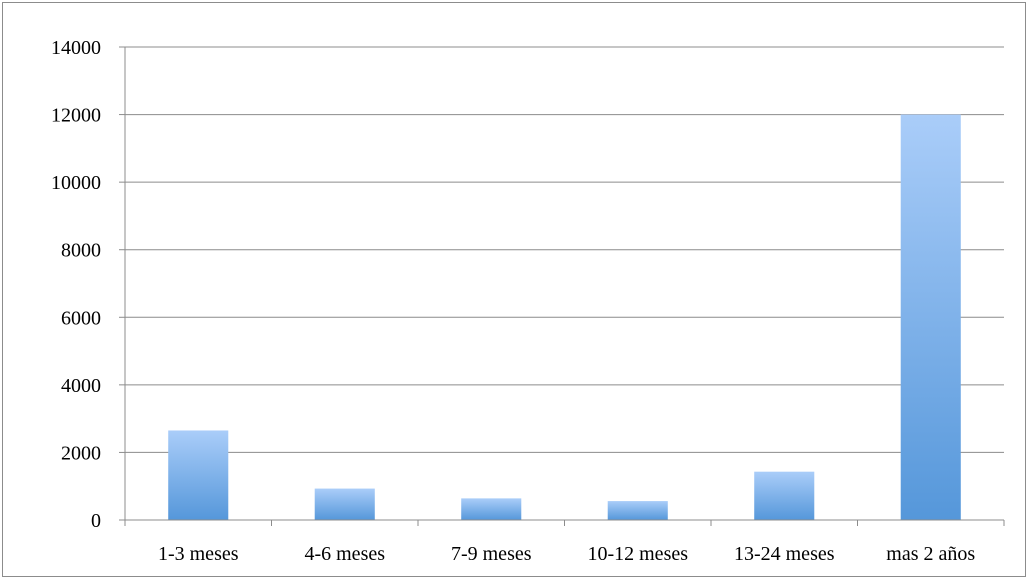 The height and width of the screenshot is (580, 1029). What do you see at coordinates (76, 48) in the screenshot?
I see `y-tick-label: 14000` at bounding box center [76, 48].